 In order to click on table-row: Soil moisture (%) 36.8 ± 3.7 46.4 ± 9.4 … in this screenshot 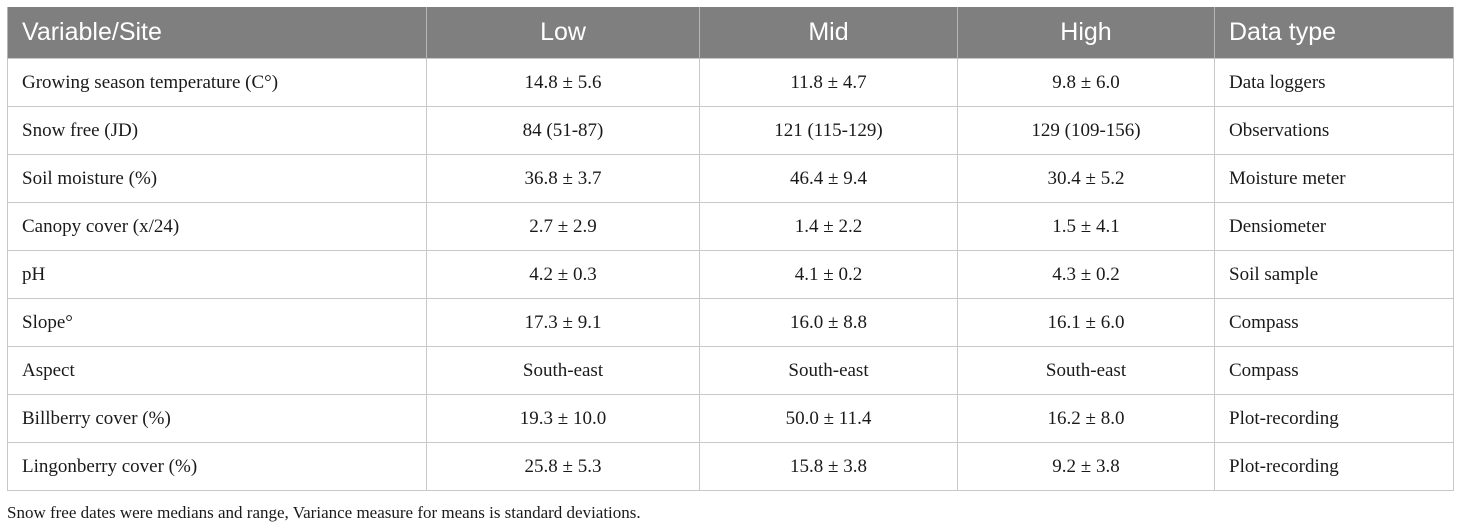, I will do `click(730, 178)`.